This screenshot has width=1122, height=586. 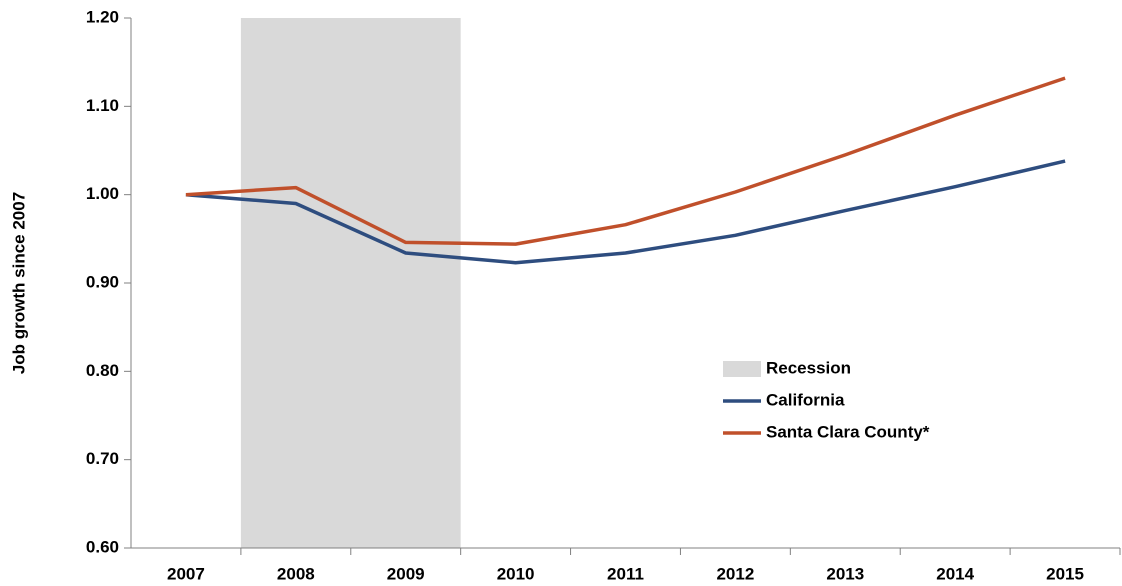 What do you see at coordinates (102, 370) in the screenshot?
I see `y-tick-label: 0.80` at bounding box center [102, 370].